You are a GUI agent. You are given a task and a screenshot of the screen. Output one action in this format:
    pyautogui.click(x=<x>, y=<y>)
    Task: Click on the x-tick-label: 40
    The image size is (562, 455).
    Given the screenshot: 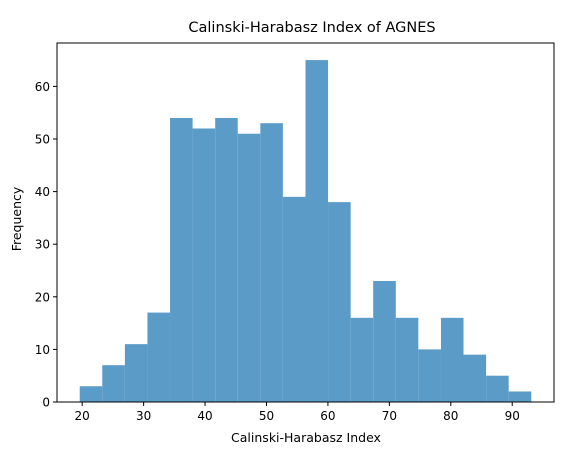 What is the action you would take?
    pyautogui.click(x=204, y=416)
    